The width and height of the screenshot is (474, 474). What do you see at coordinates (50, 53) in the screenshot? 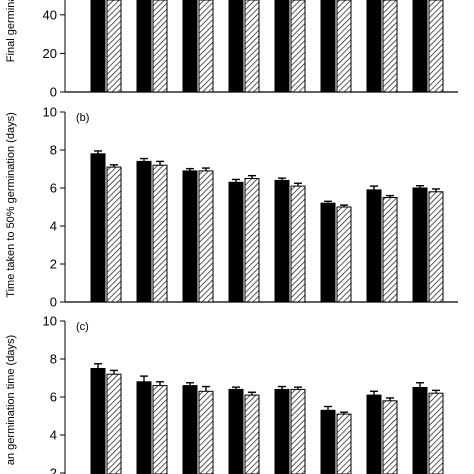
I see `y-tick-label: 20` at bounding box center [50, 53].